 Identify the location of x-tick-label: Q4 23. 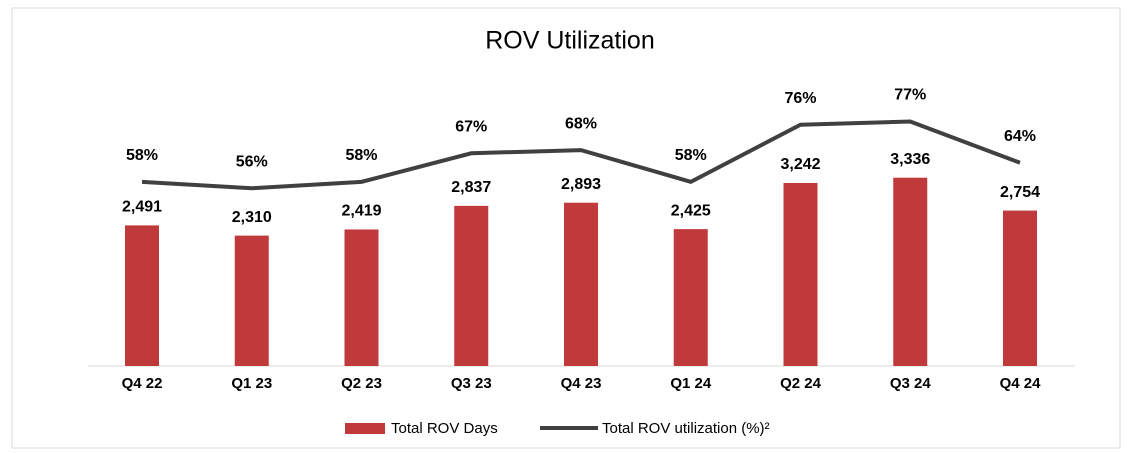
(581, 383).